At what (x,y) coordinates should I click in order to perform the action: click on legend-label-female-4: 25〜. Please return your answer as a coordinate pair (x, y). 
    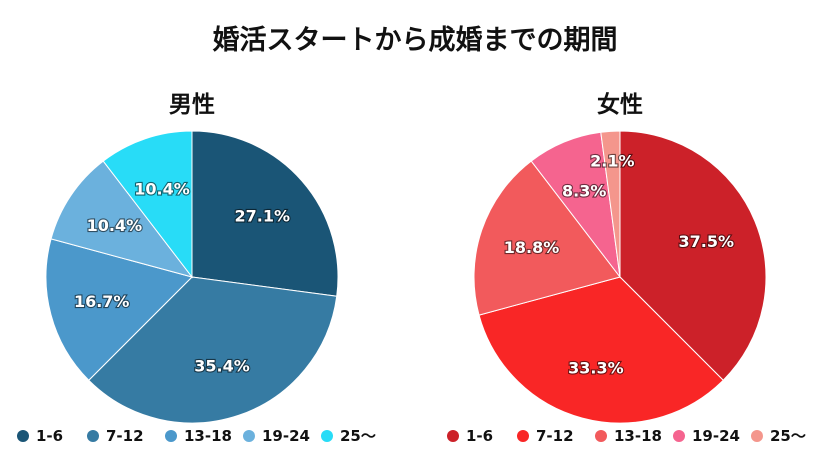
    Looking at the image, I should click on (788, 436).